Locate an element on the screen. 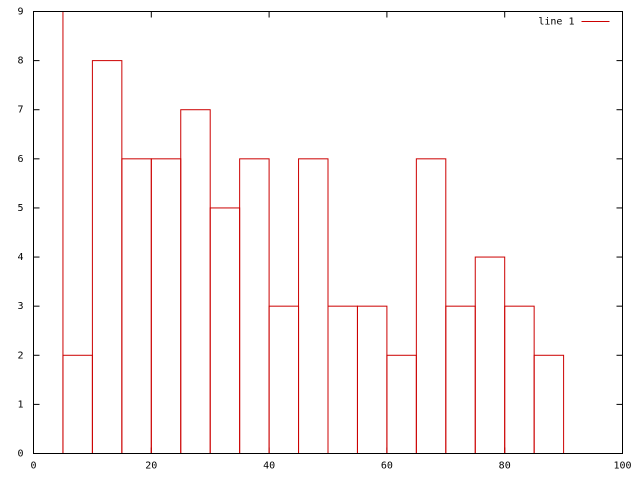 The width and height of the screenshot is (640, 480). y-tick-label: 1 is located at coordinates (20, 404).